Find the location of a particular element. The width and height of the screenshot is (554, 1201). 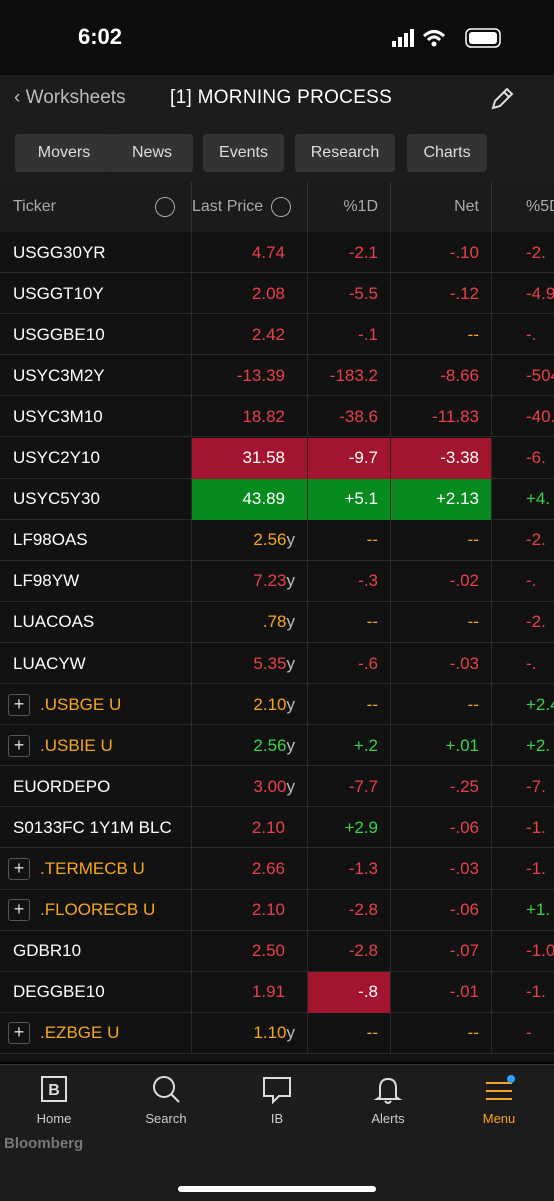

table-row: LUACOAS .78 y -- -- -2. is located at coordinates (277, 622).